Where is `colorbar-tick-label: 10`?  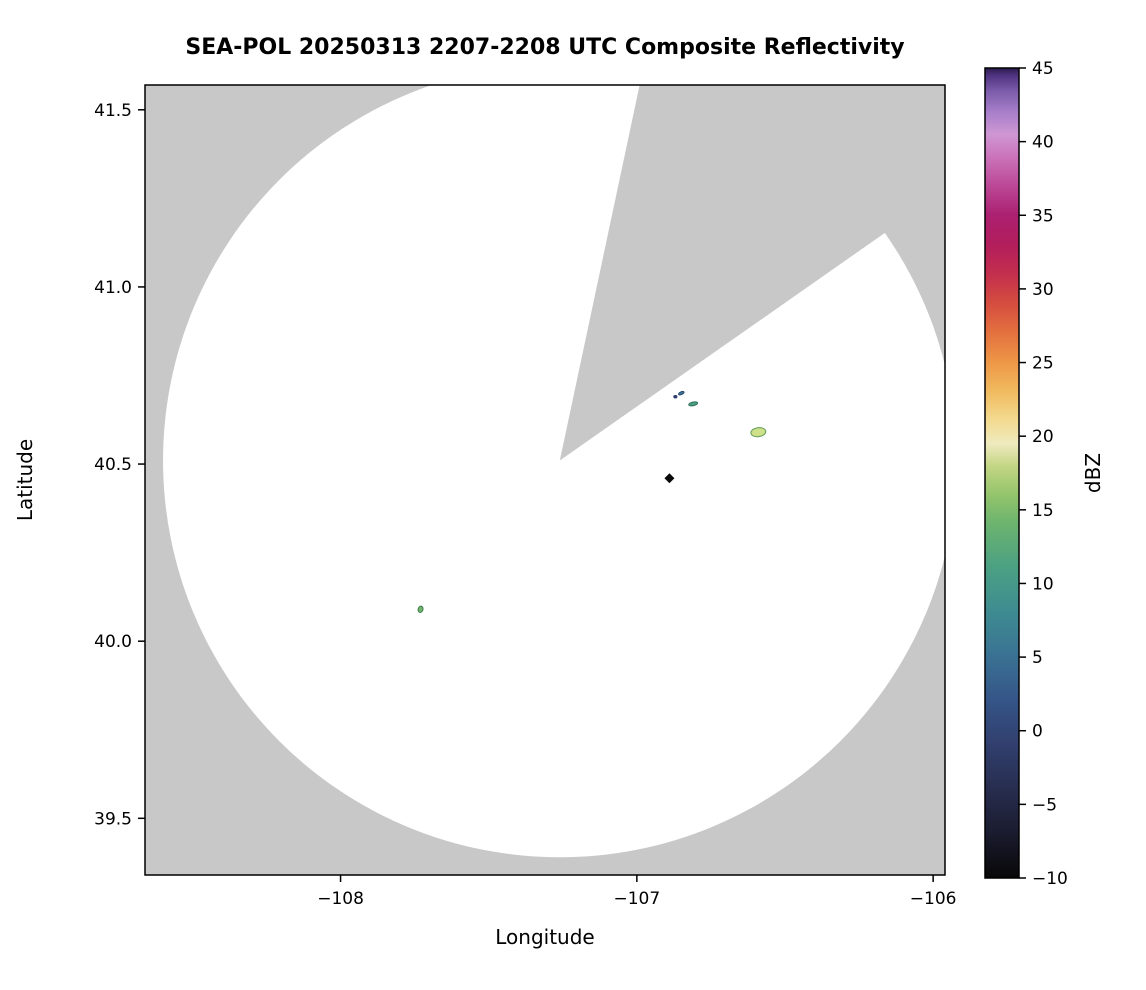
colorbar-tick-label: 10 is located at coordinates (1043, 584).